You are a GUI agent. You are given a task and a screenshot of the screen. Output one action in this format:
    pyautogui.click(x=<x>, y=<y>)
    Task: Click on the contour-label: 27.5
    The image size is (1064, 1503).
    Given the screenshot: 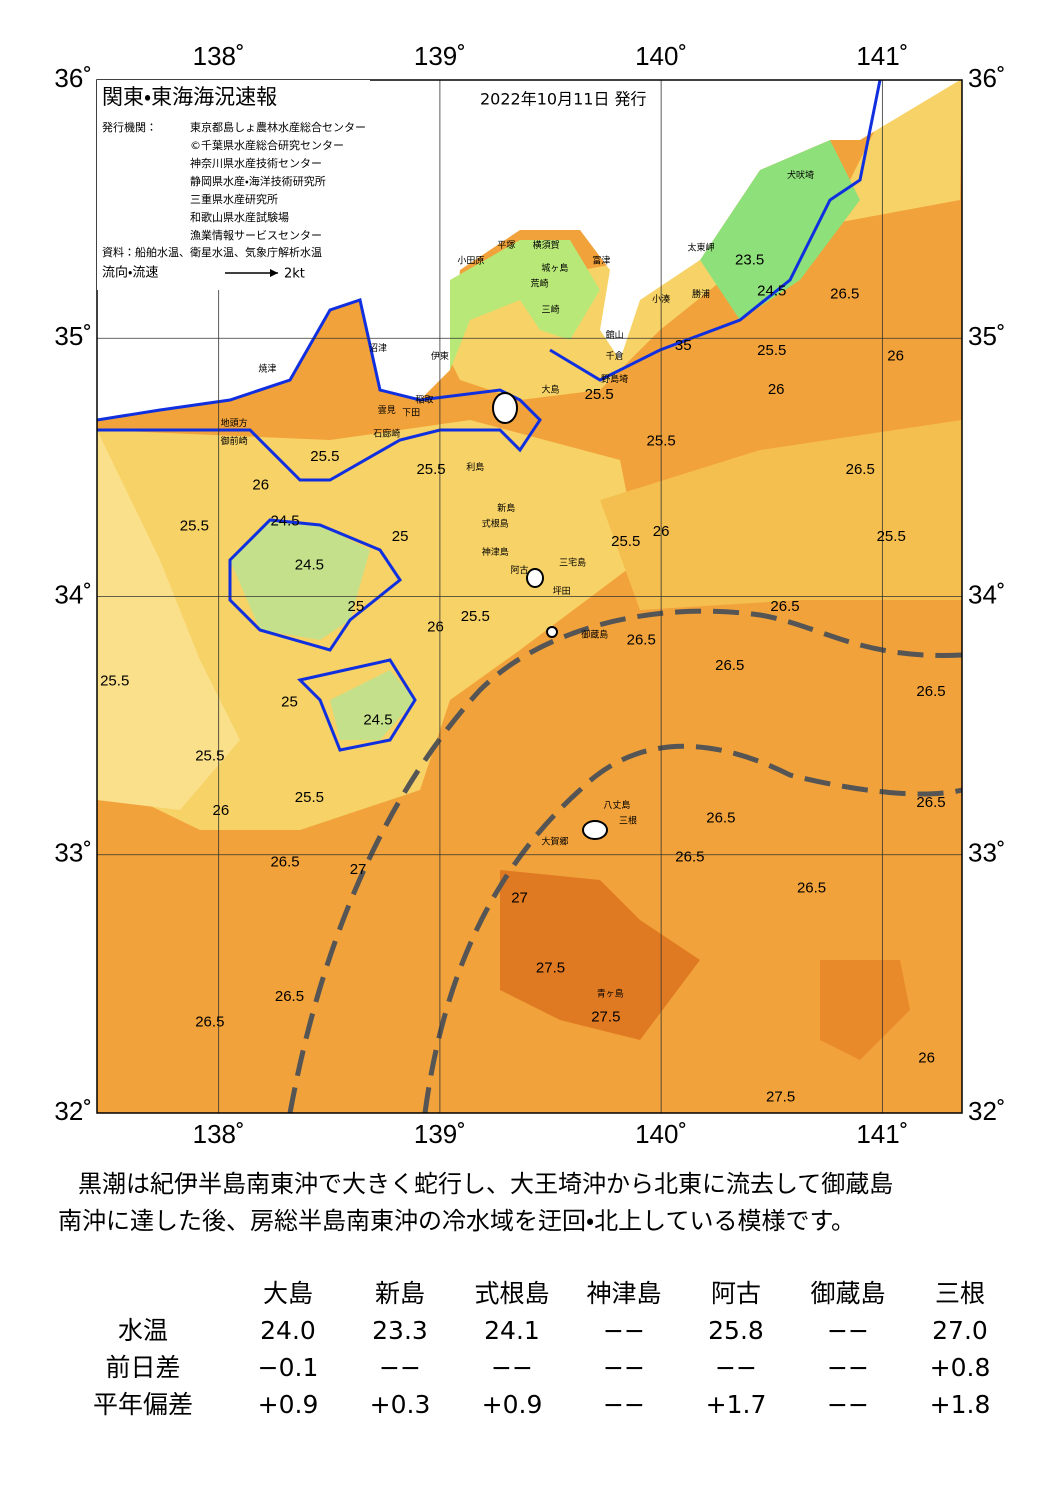 What is the action you would take?
    pyautogui.click(x=550, y=967)
    